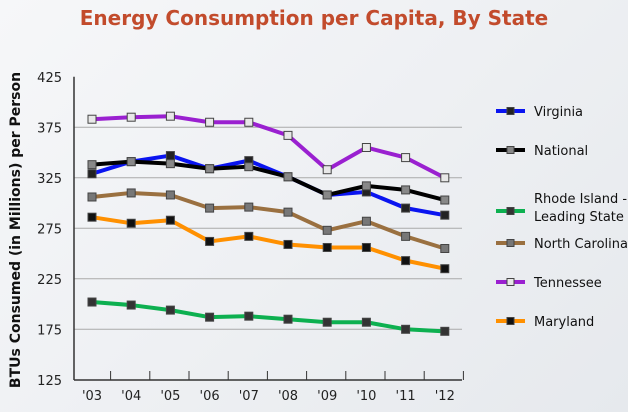  What do you see at coordinates (581, 244) in the screenshot?
I see `legend-label: North Carolina` at bounding box center [581, 244].